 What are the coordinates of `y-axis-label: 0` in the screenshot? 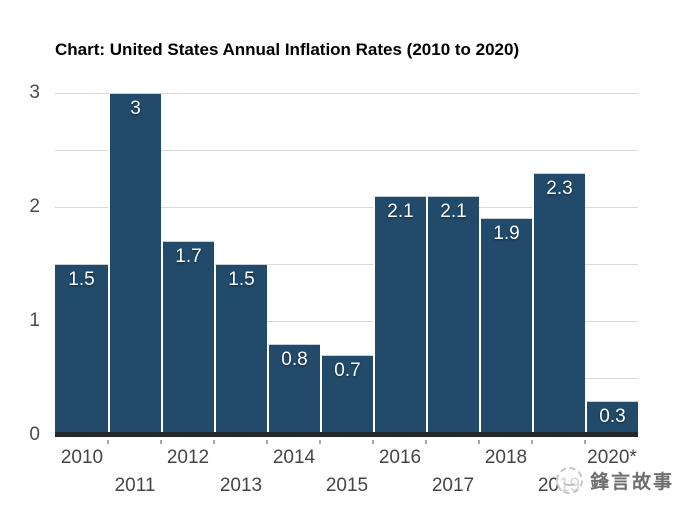 It's located at (34, 434).